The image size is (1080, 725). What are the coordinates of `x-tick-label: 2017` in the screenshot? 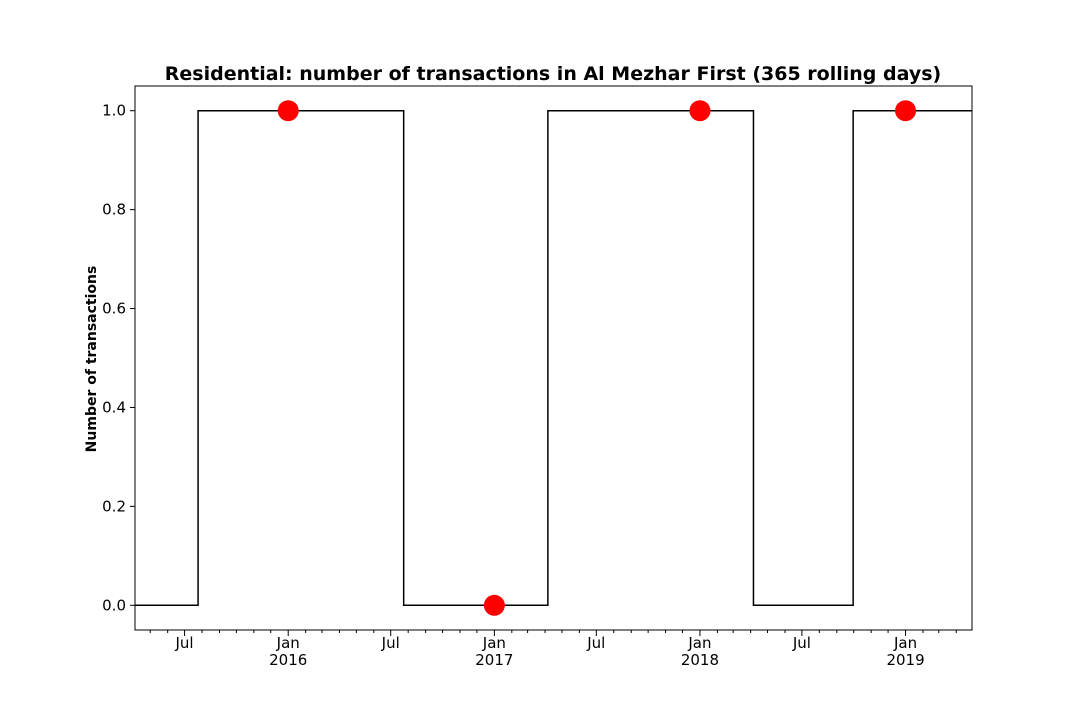 It's located at (494, 660).